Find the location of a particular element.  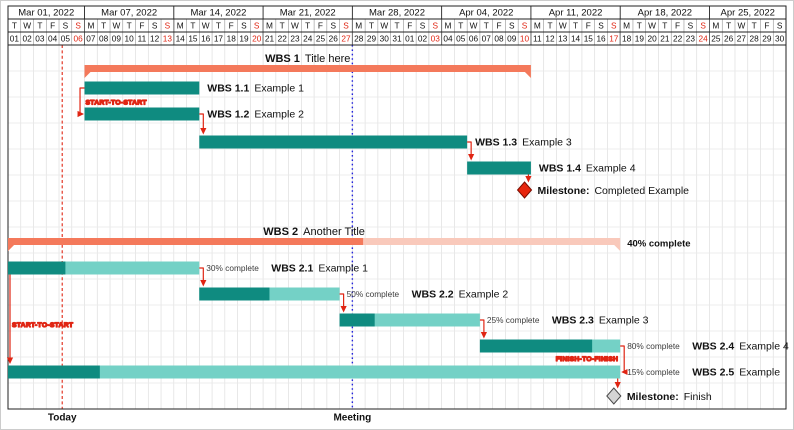

task-bar-remaining is located at coordinates (314, 372).